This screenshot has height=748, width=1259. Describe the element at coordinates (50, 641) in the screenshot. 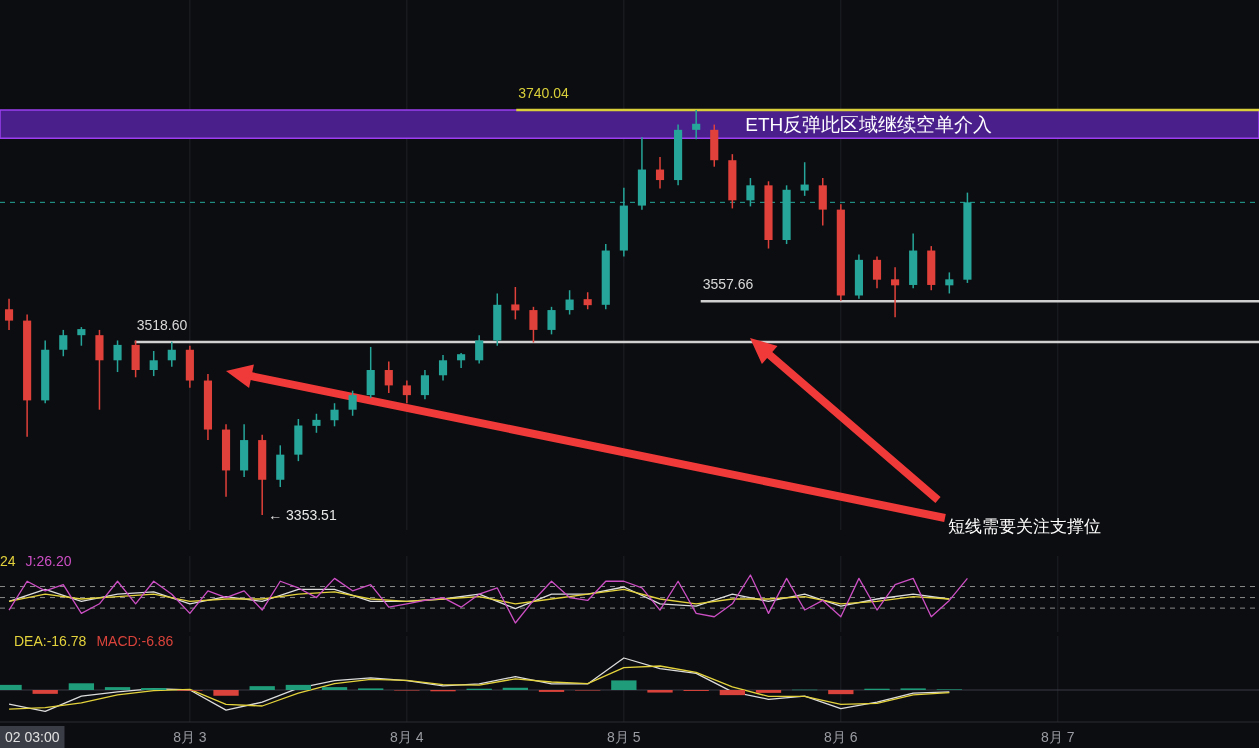

I see `text: DEA:-16.78` at that location.